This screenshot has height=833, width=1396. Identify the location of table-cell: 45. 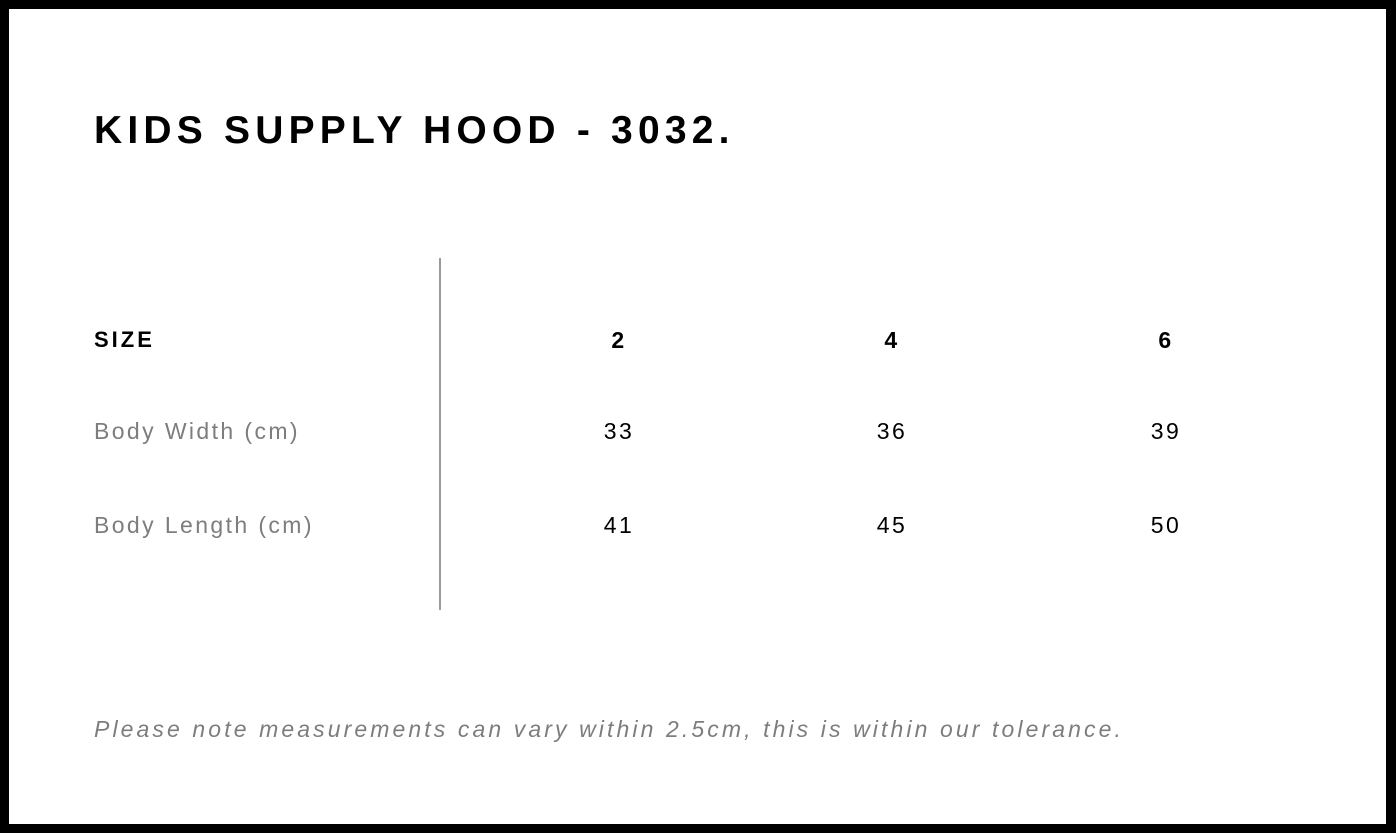
(892, 525).